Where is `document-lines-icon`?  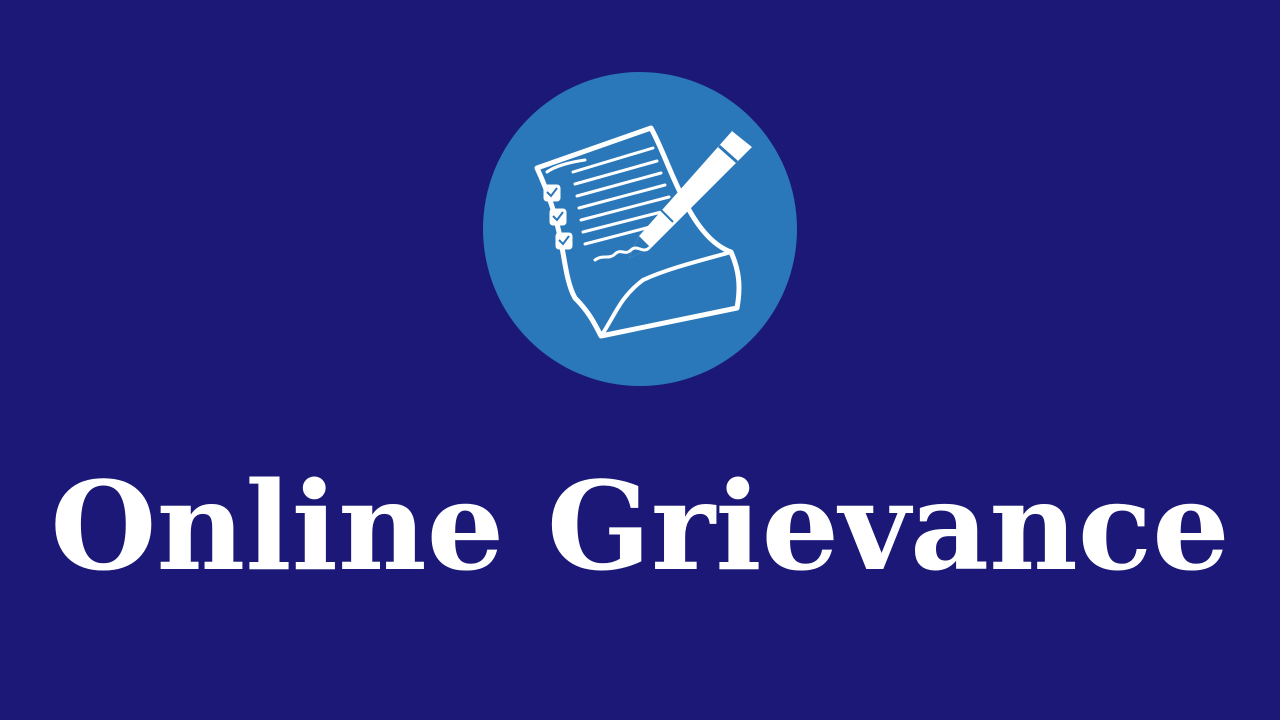 document-lines-icon is located at coordinates (623, 196).